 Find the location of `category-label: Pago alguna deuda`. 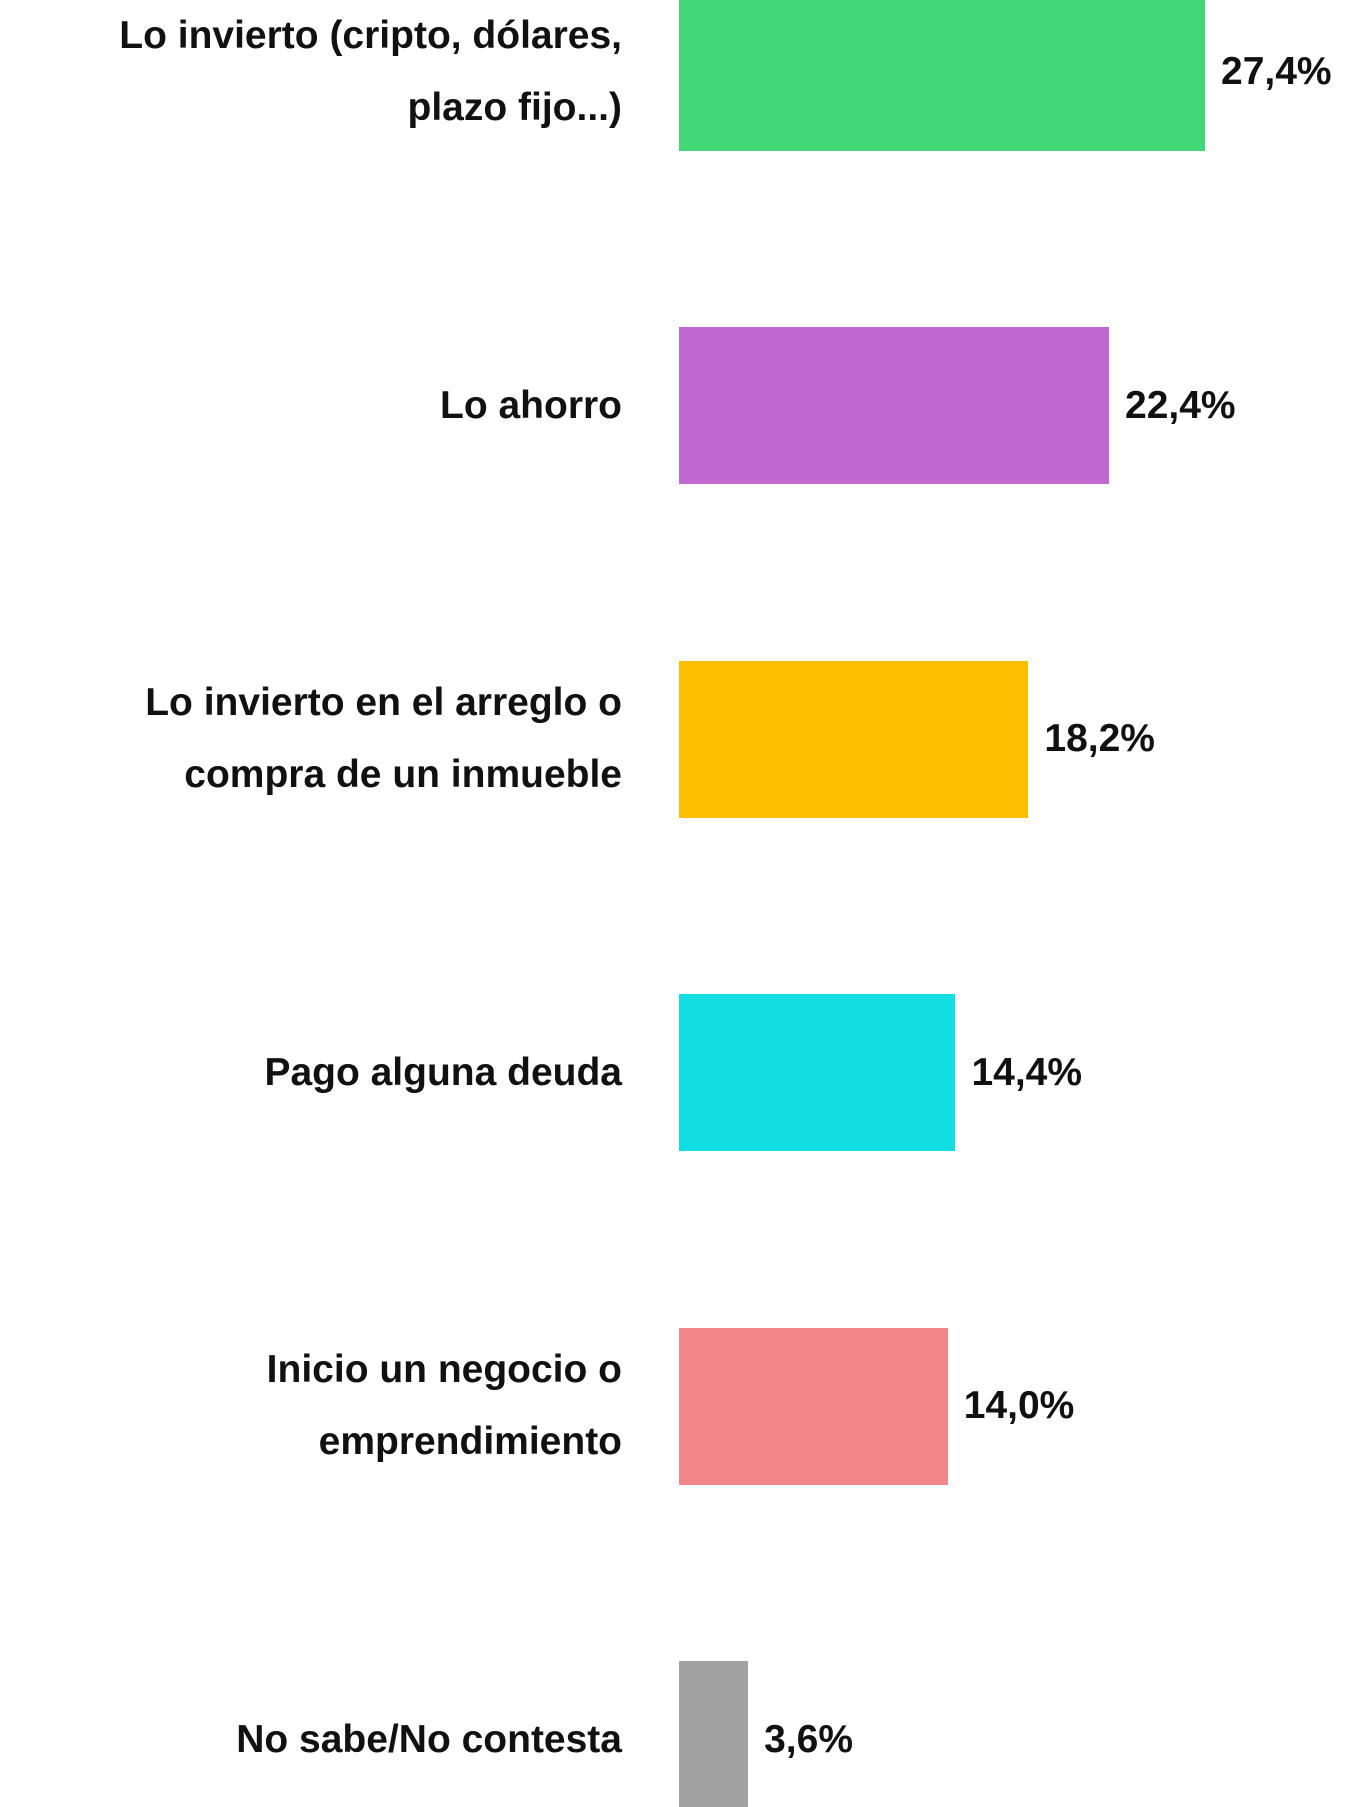

category-label: Pago alguna deuda is located at coordinates (443, 1072).